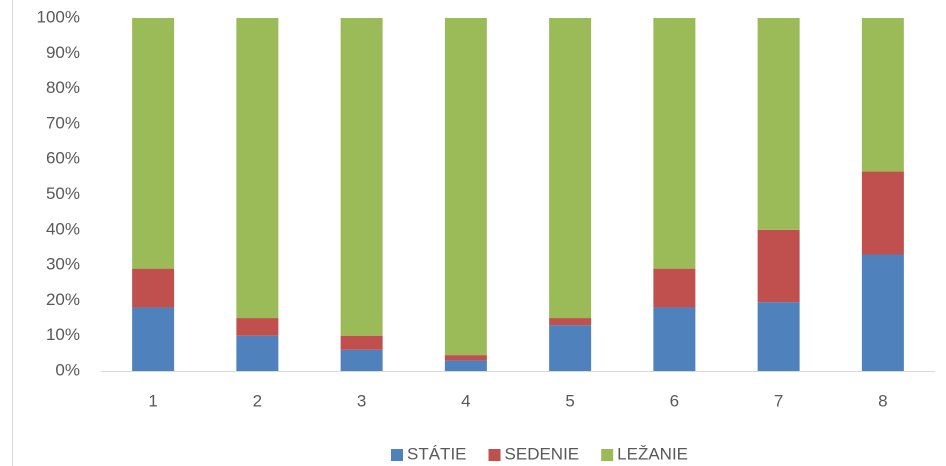 This screenshot has height=466, width=946. Describe the element at coordinates (542, 453) in the screenshot. I see `legend-label: SEDENIE` at that location.